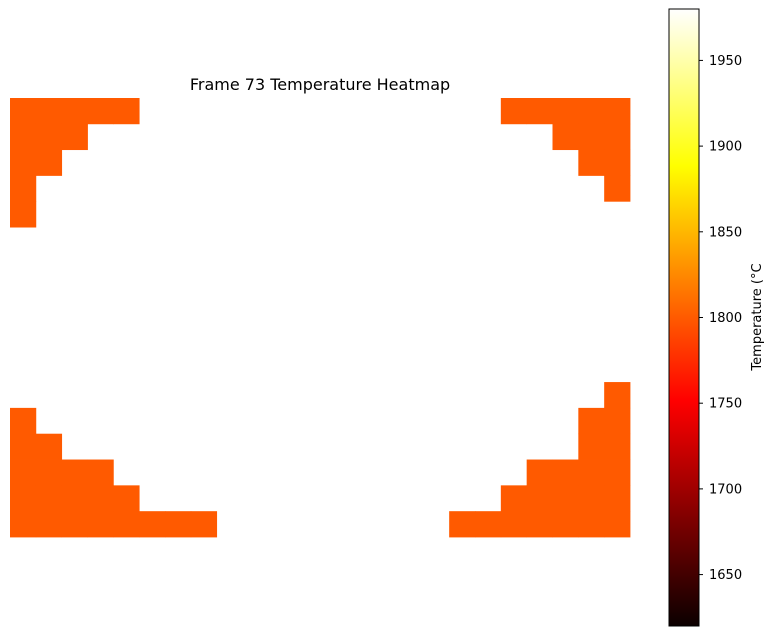 Image resolution: width=774 pixels, height=636 pixels. Describe the element at coordinates (725, 232) in the screenshot. I see `colorbar-tick-label: 1850` at that location.